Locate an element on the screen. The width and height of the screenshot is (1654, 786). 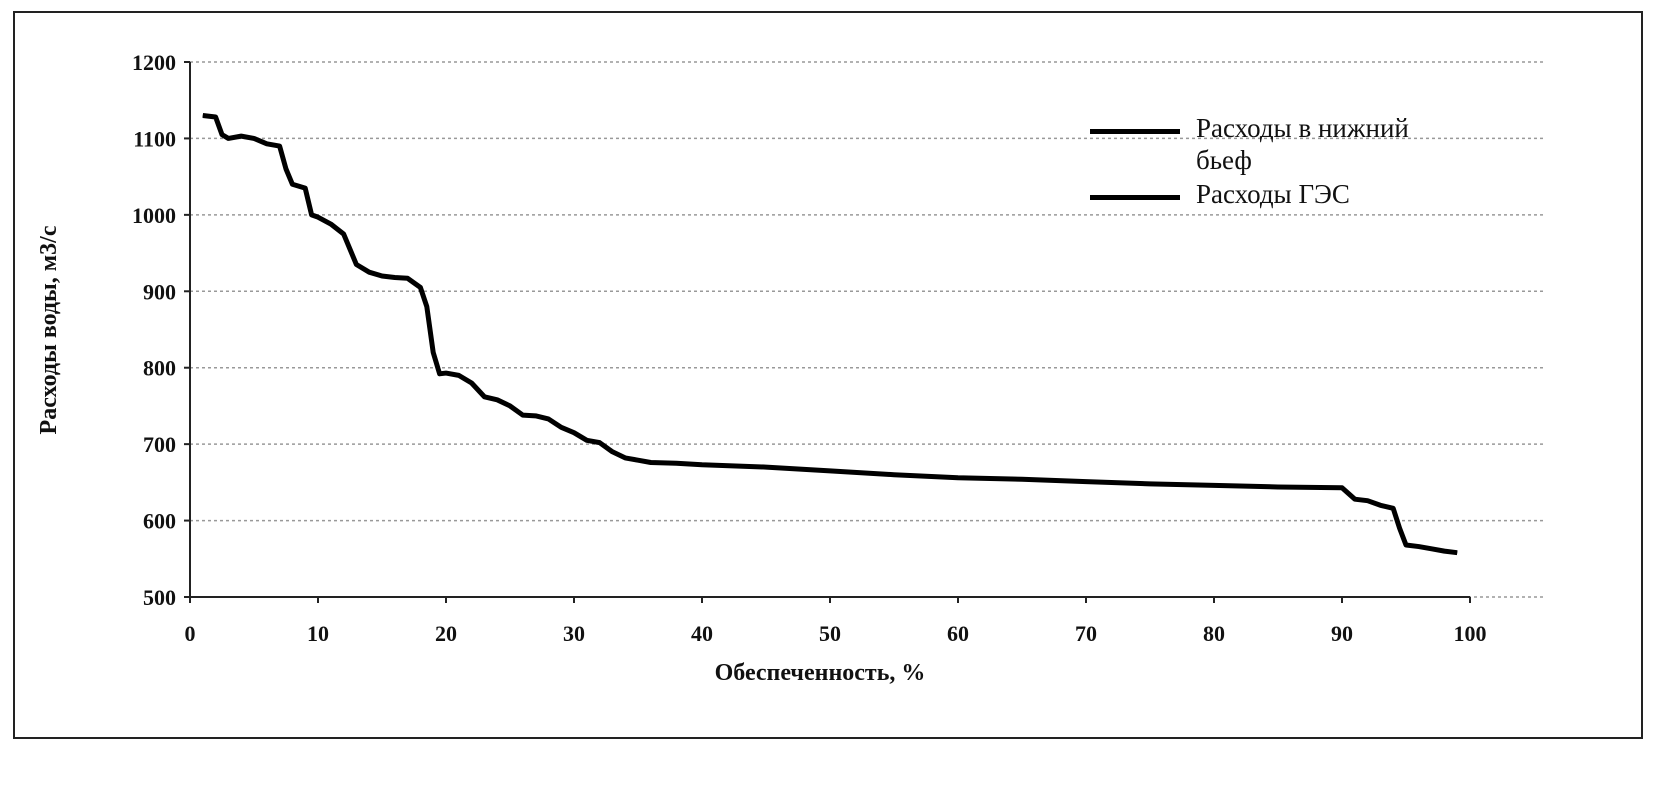
x-tick-label: 30 is located at coordinates (574, 633).